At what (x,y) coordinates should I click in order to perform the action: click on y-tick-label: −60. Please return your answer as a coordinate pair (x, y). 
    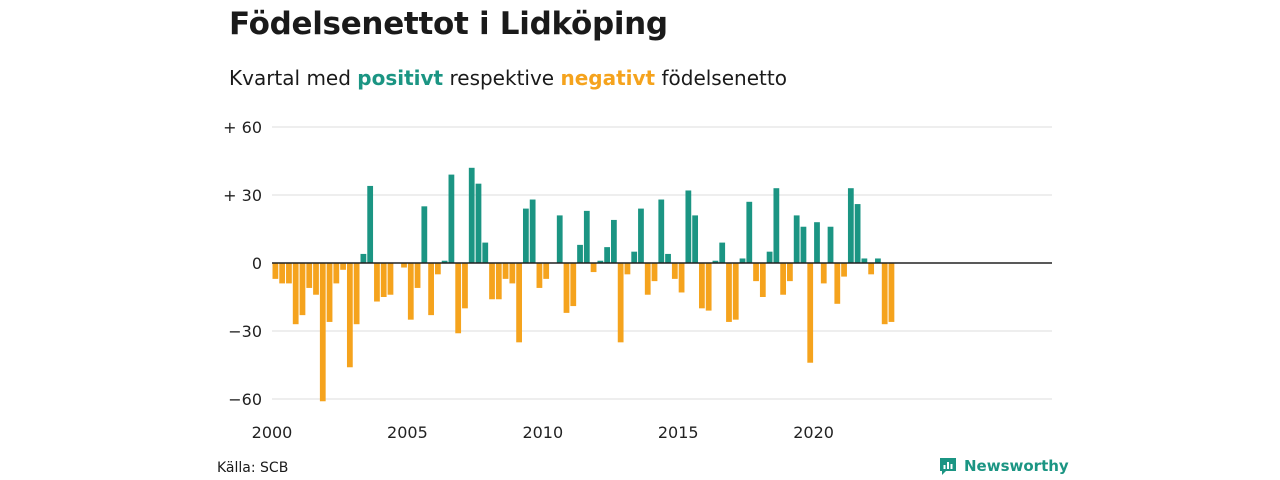
    Looking at the image, I should click on (245, 399).